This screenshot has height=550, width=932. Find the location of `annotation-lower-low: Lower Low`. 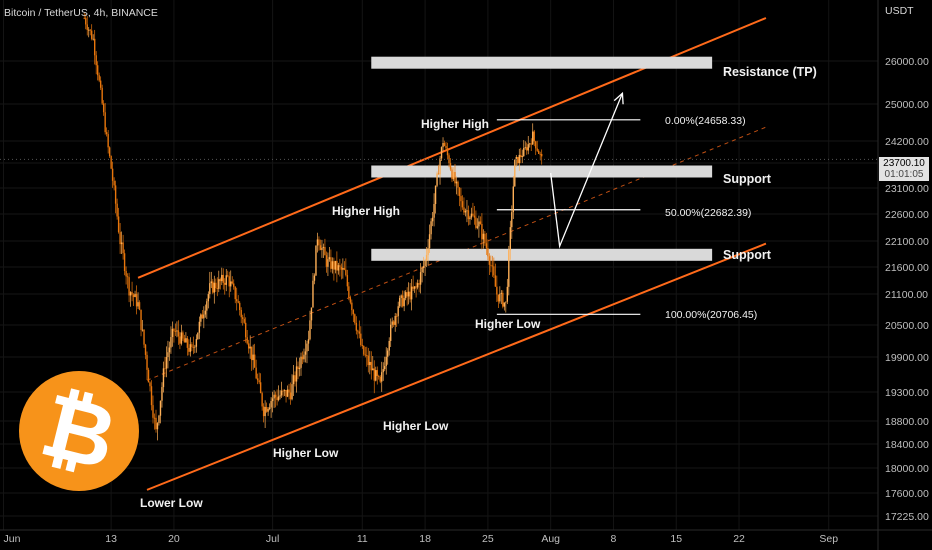

annotation-lower-low: Lower Low is located at coordinates (171, 503).